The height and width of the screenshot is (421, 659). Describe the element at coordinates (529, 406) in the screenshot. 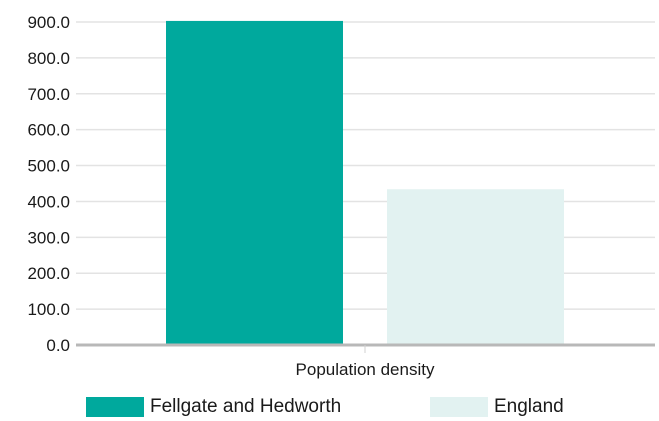

I see `legend-label-series-2: England` at that location.